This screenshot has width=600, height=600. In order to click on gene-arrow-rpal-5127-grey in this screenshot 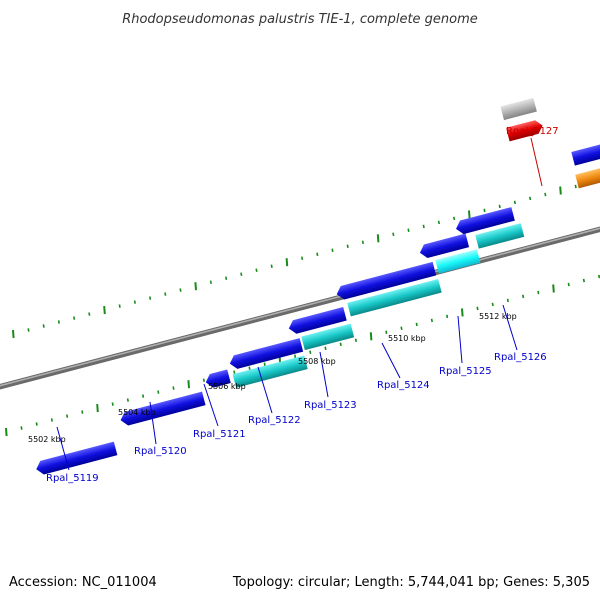, I will do `click(518, 109)`.